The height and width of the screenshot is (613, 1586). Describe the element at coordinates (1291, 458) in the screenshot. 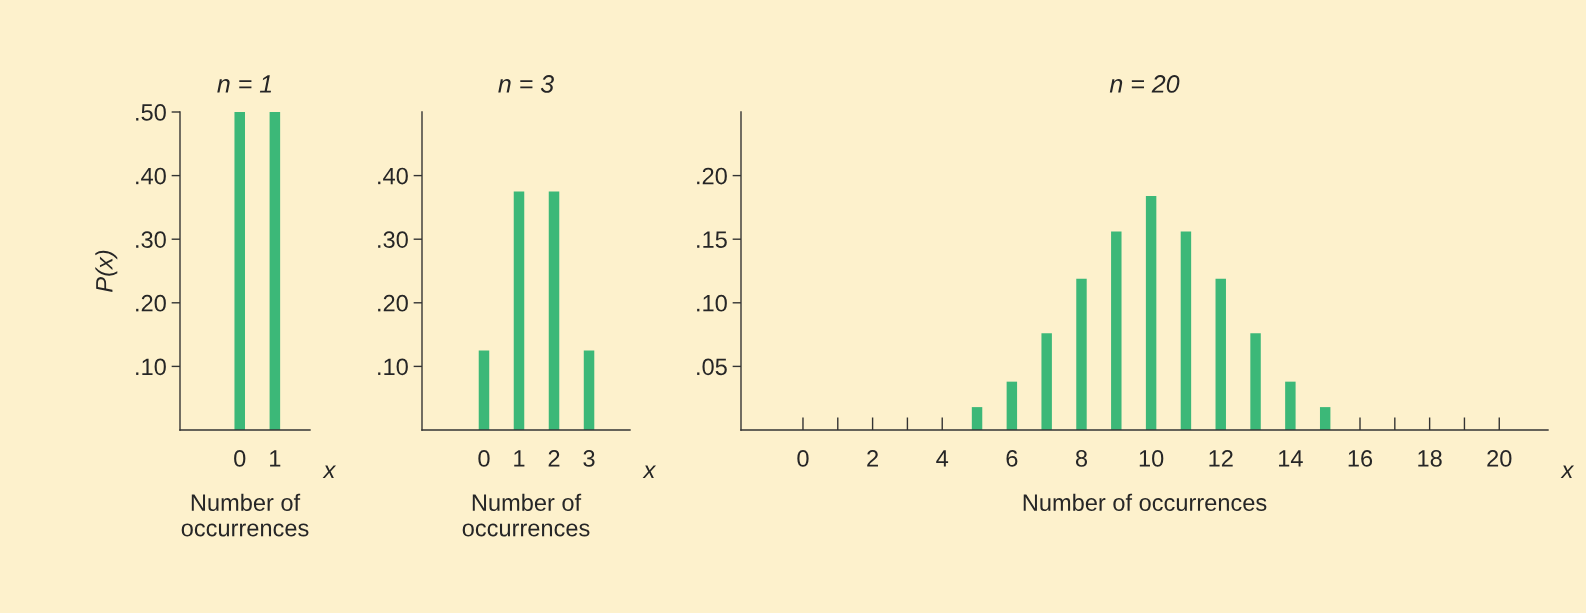

I see `x-tick-label: 14` at that location.